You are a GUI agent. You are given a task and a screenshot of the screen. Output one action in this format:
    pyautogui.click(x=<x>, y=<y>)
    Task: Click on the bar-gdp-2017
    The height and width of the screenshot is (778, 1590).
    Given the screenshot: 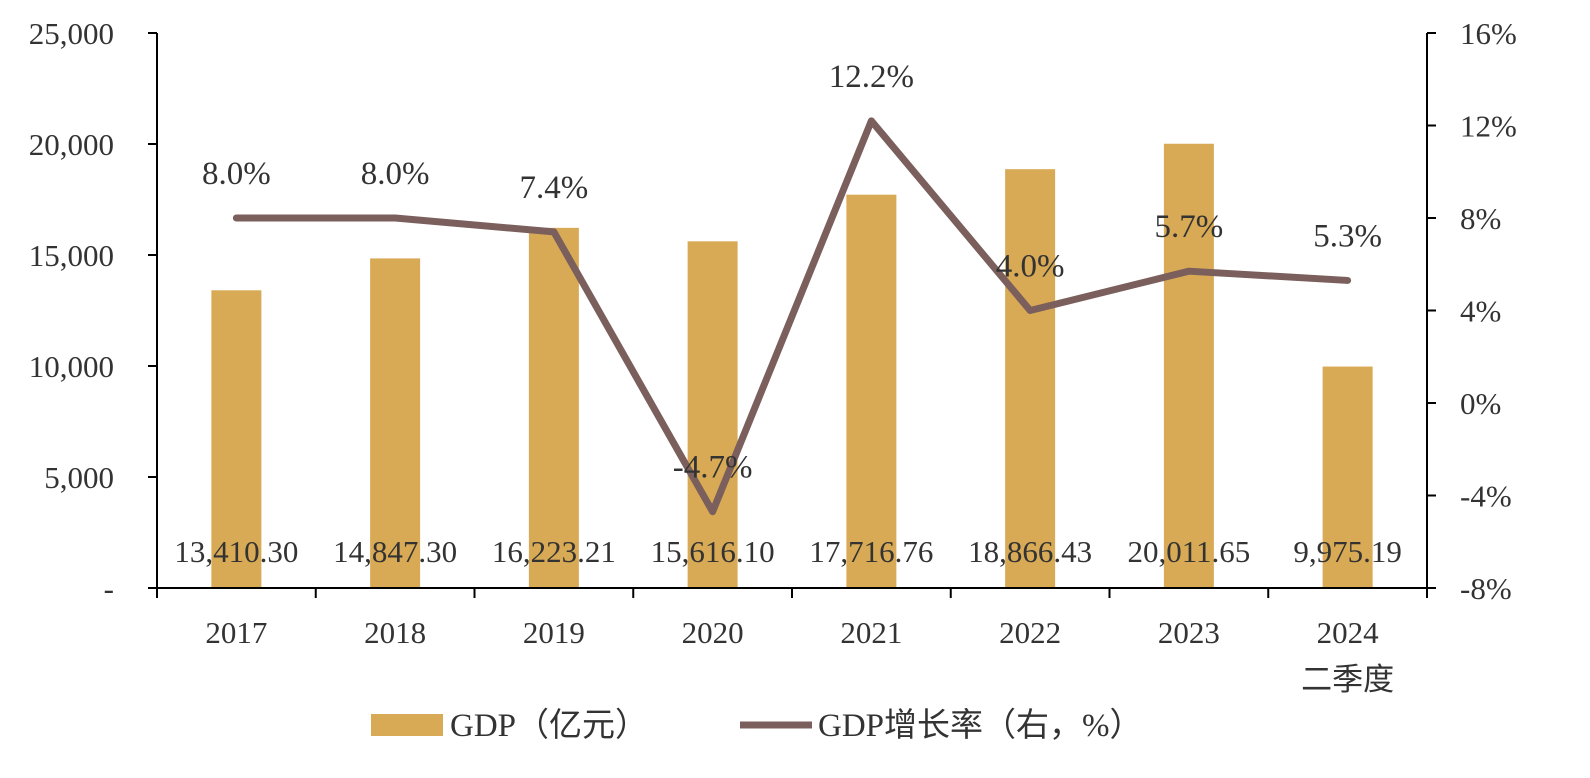 What is the action you would take?
    pyautogui.click(x=236, y=439)
    